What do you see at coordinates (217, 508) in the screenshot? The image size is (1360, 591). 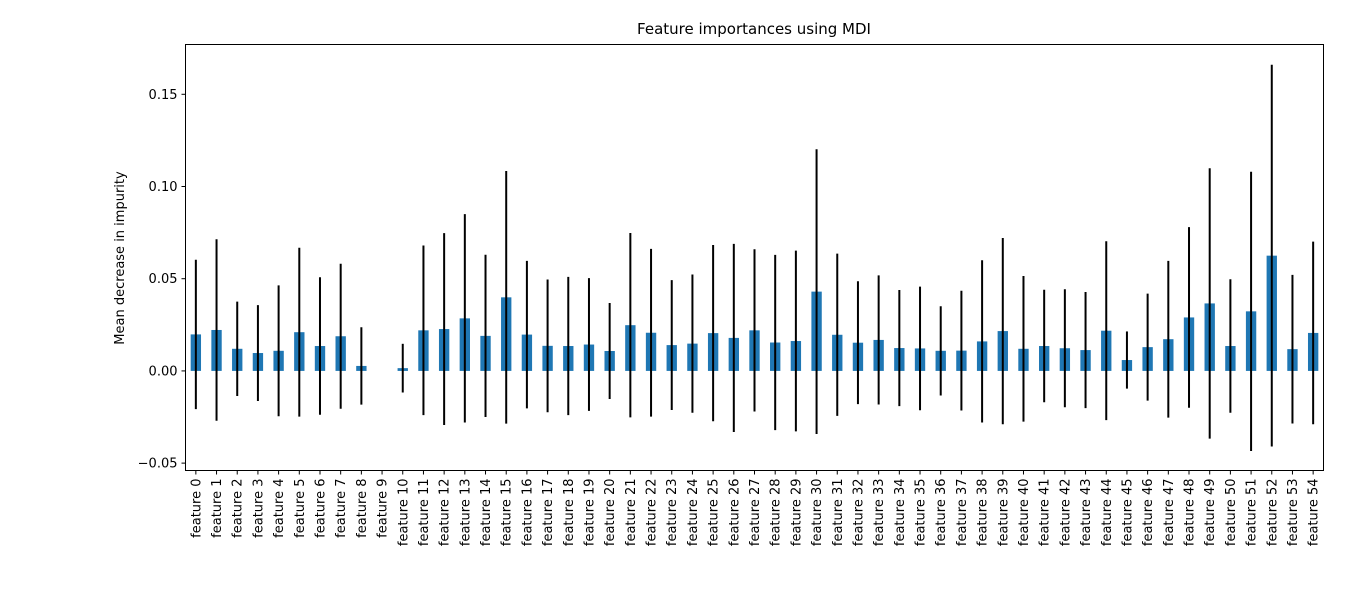 I see `x-tick-label: feature 1` at bounding box center [217, 508].